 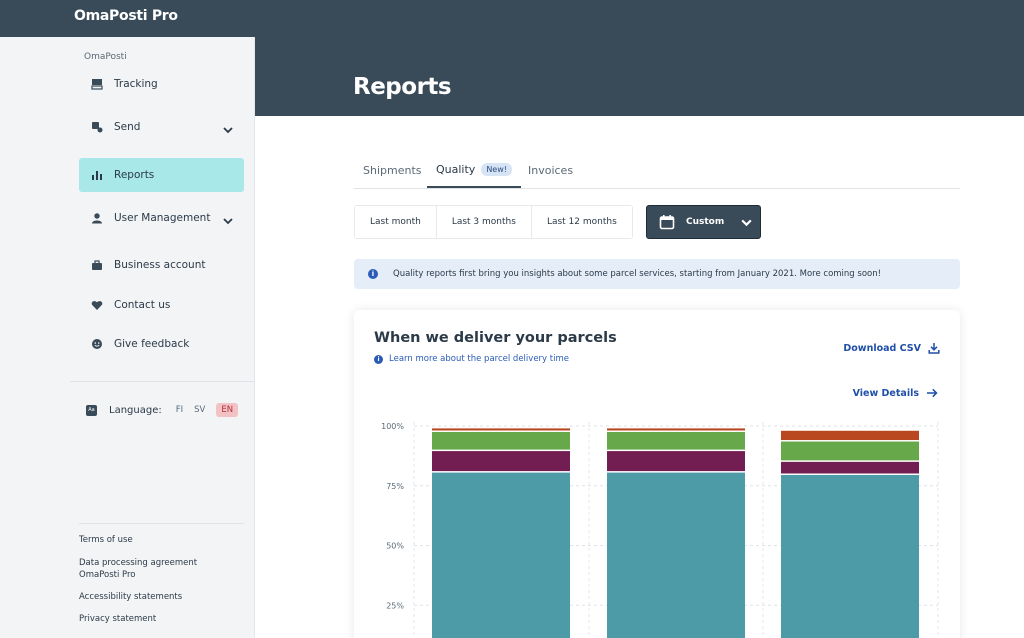 What do you see at coordinates (885, 393) in the screenshot?
I see `view-details-label: View Details` at bounding box center [885, 393].